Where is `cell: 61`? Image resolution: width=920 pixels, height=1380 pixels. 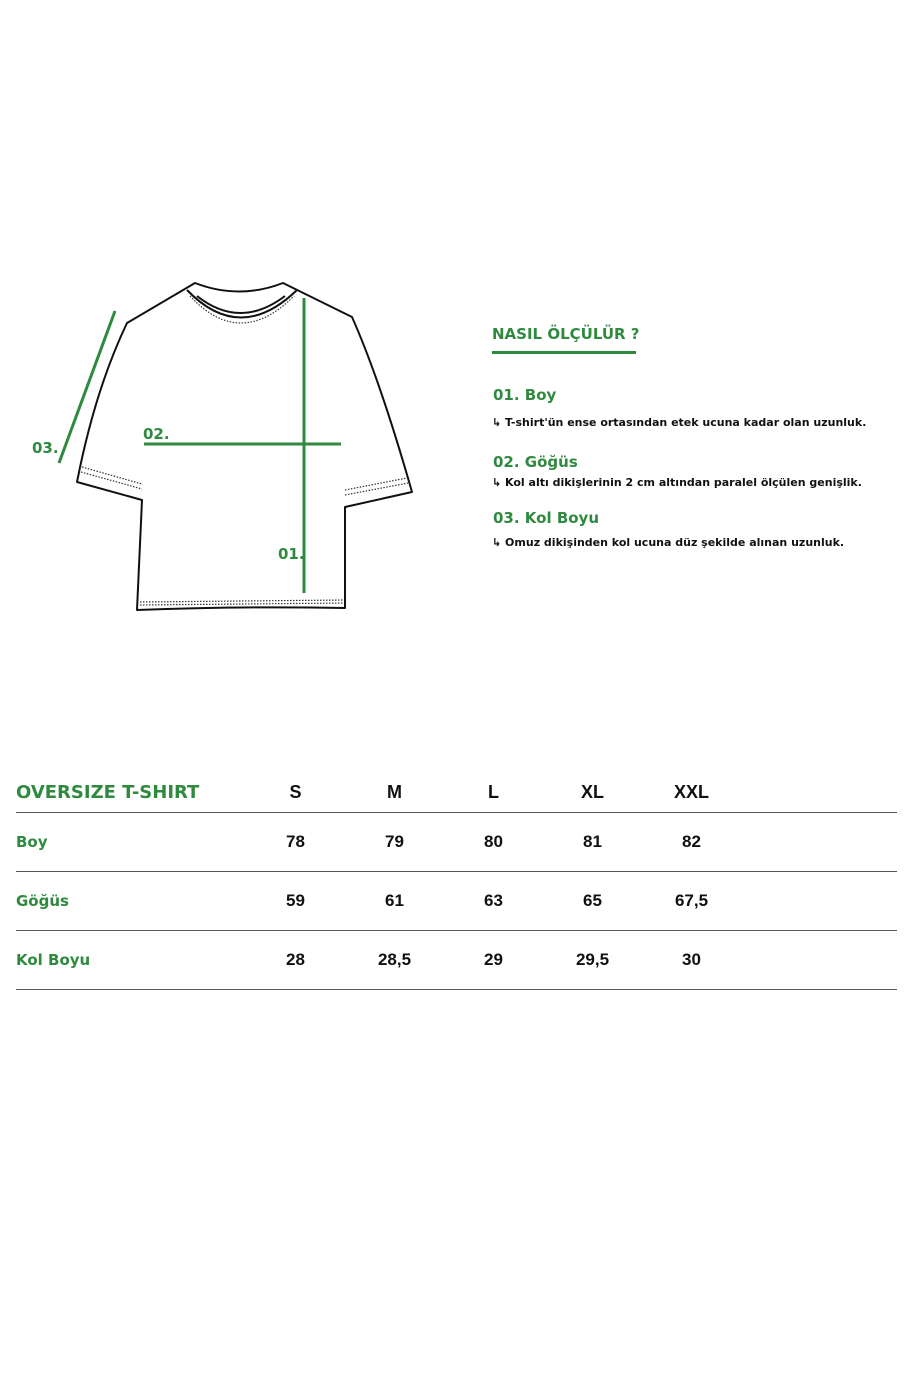 cell: 61 is located at coordinates (394, 901).